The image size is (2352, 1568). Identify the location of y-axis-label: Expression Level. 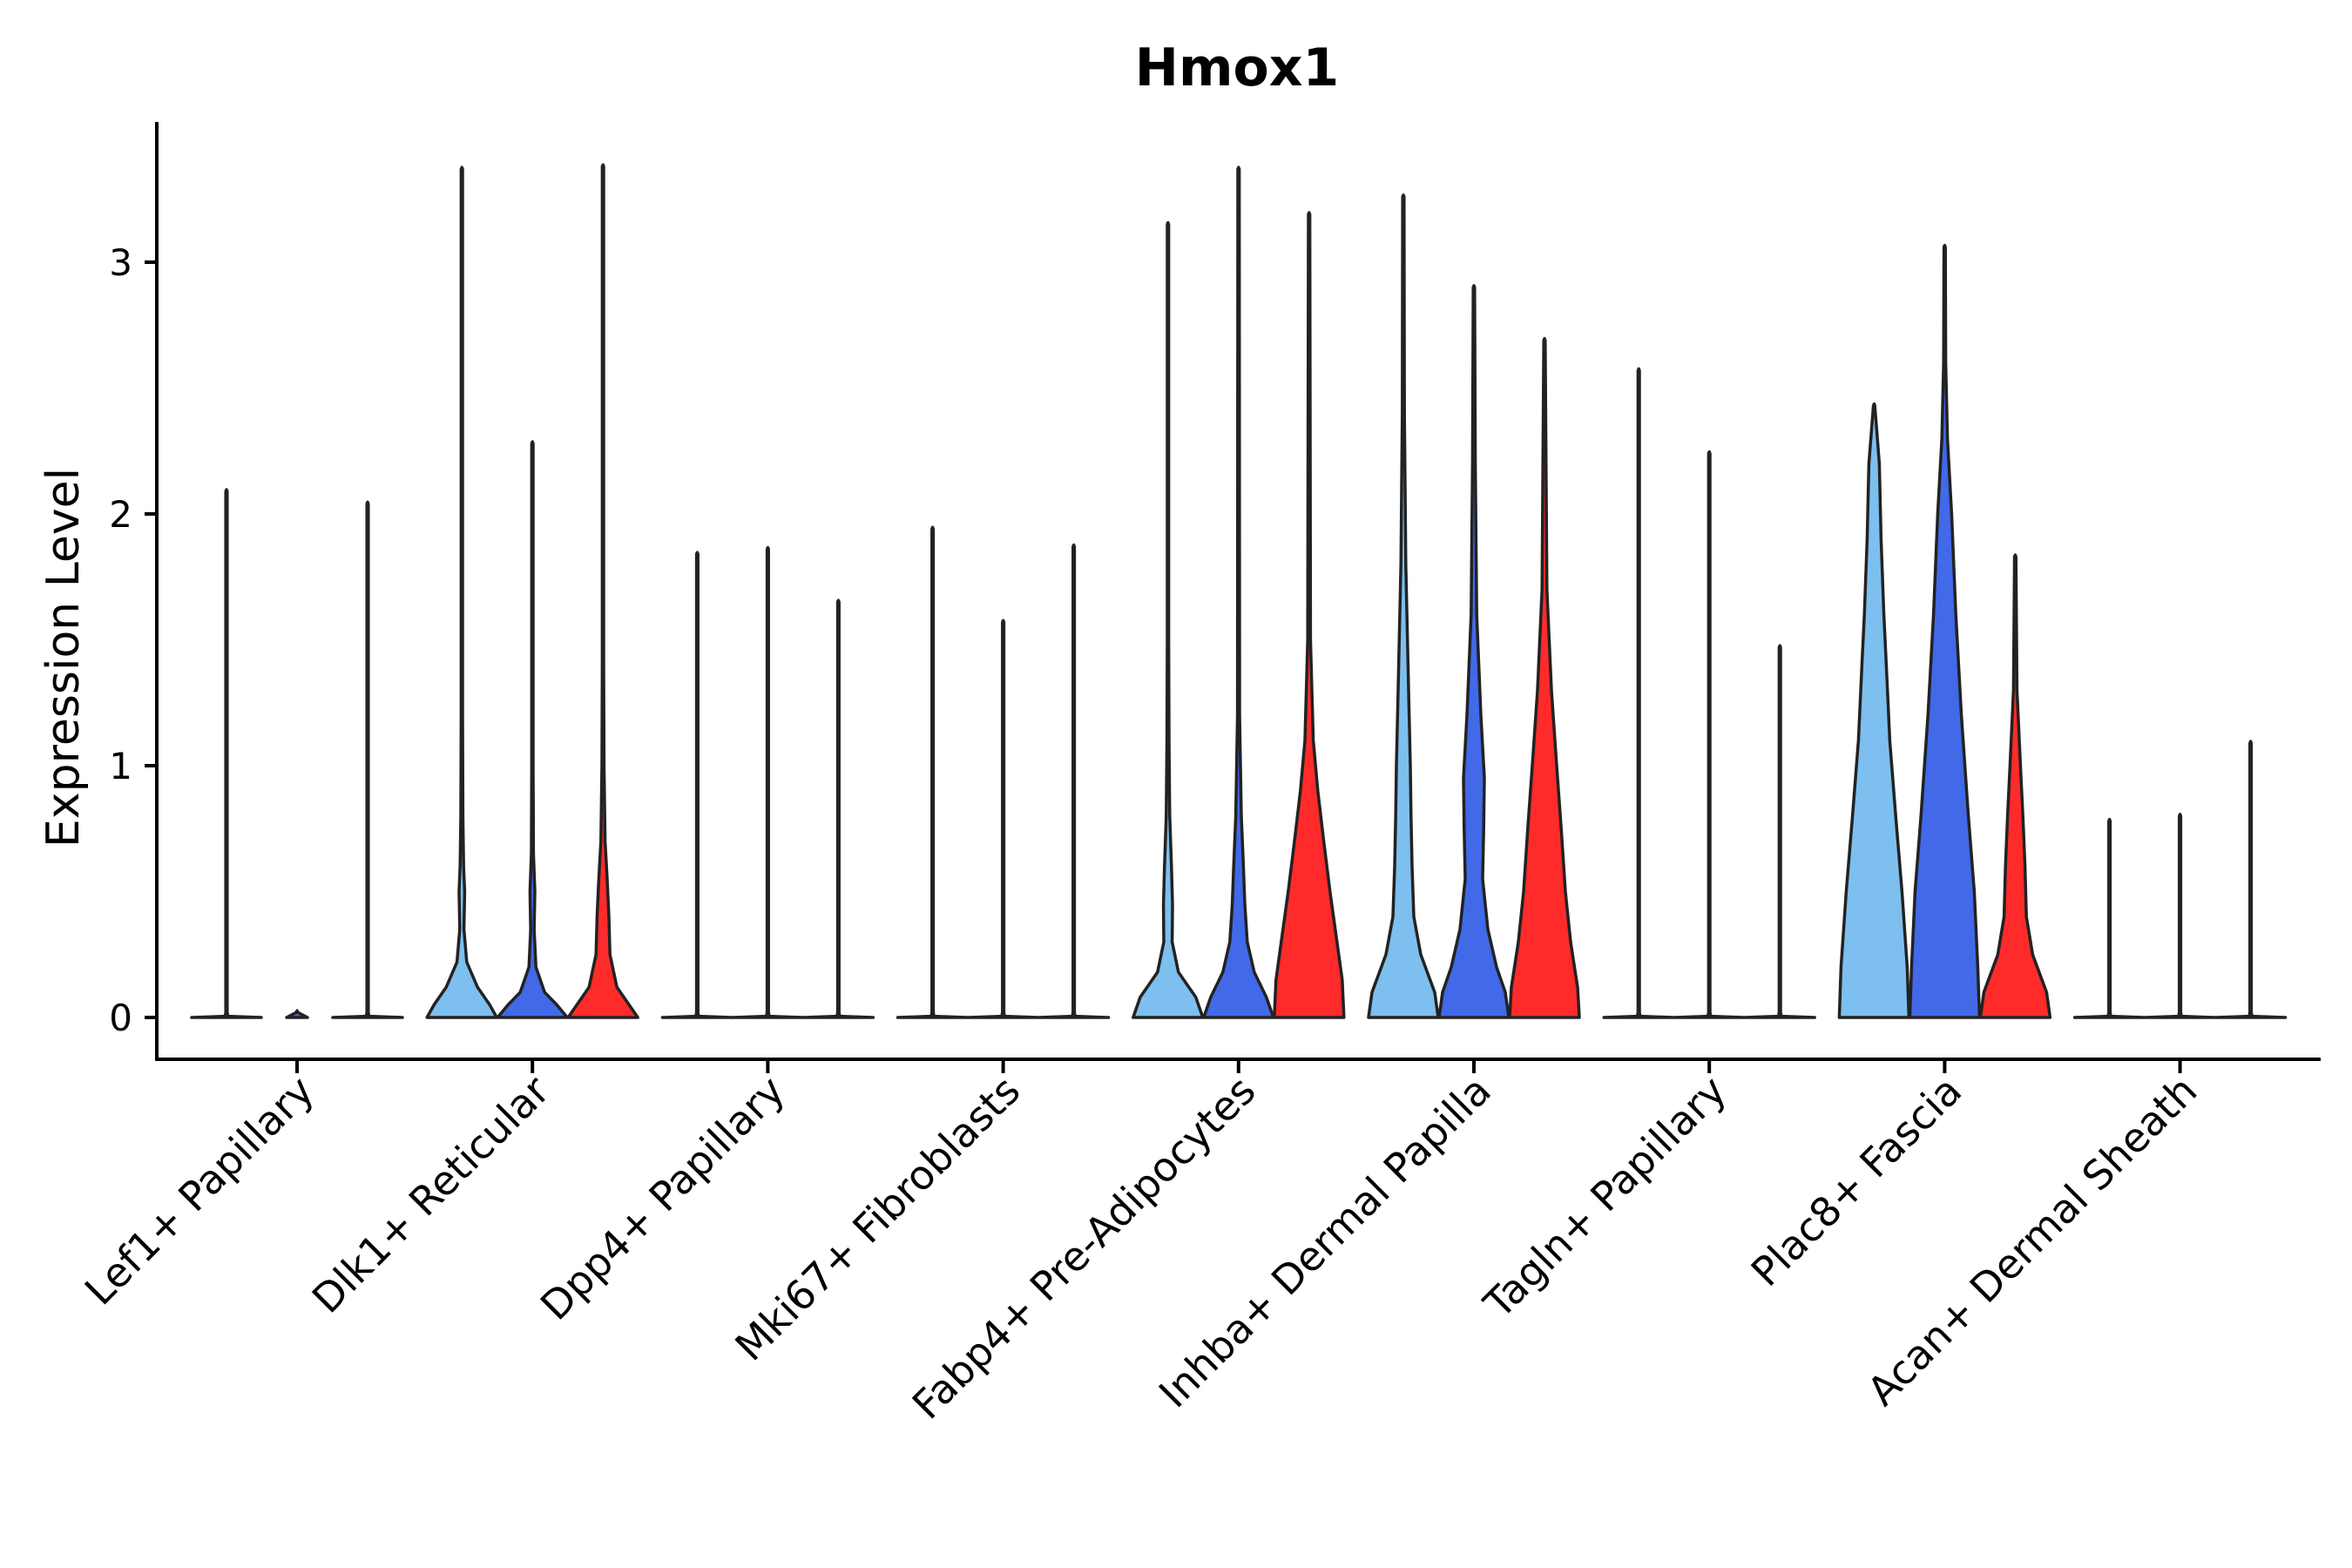
(64, 658).